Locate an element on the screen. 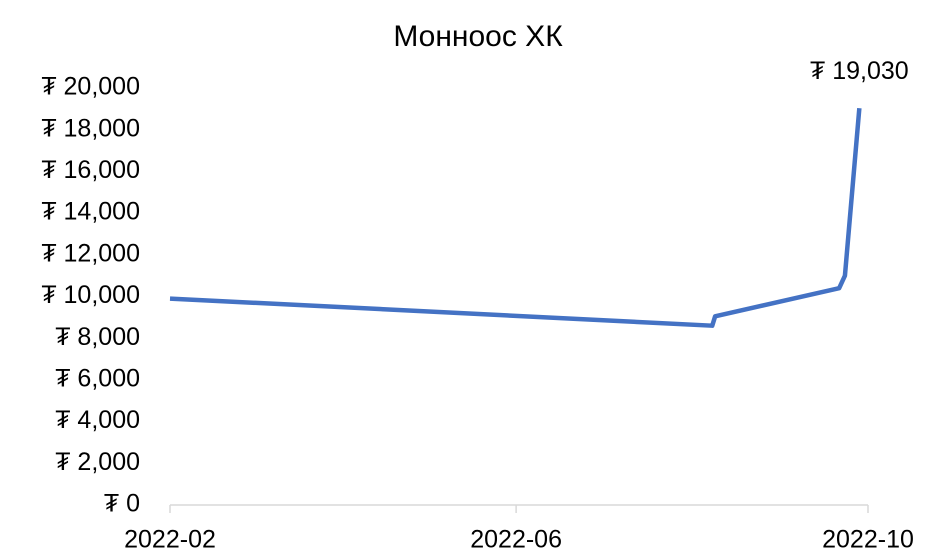  y-tick-label: ₮ 18,000 is located at coordinates (90, 128).